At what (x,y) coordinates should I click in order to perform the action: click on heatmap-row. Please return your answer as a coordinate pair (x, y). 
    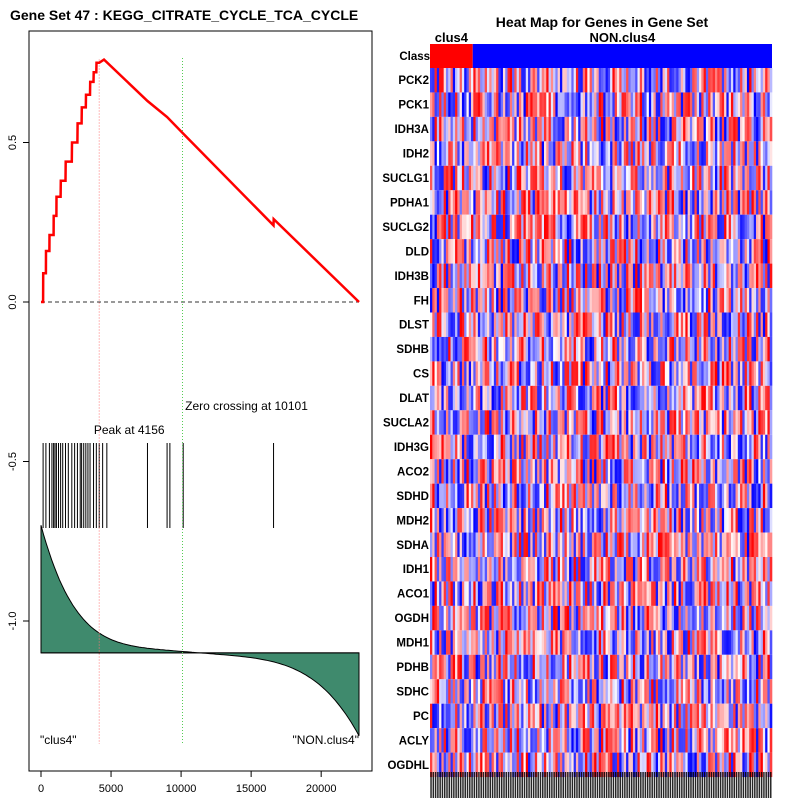
    Looking at the image, I should click on (601, 618).